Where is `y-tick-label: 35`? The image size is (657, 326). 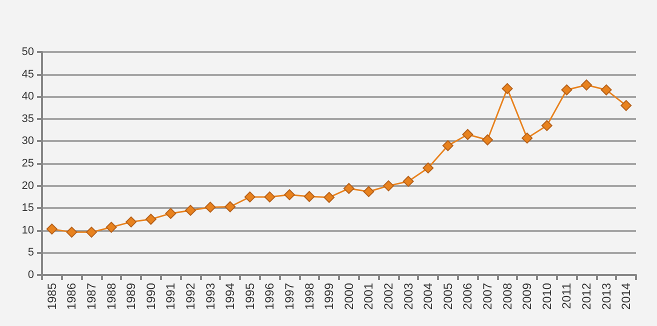 y-tick-label: 35 is located at coordinates (28, 118).